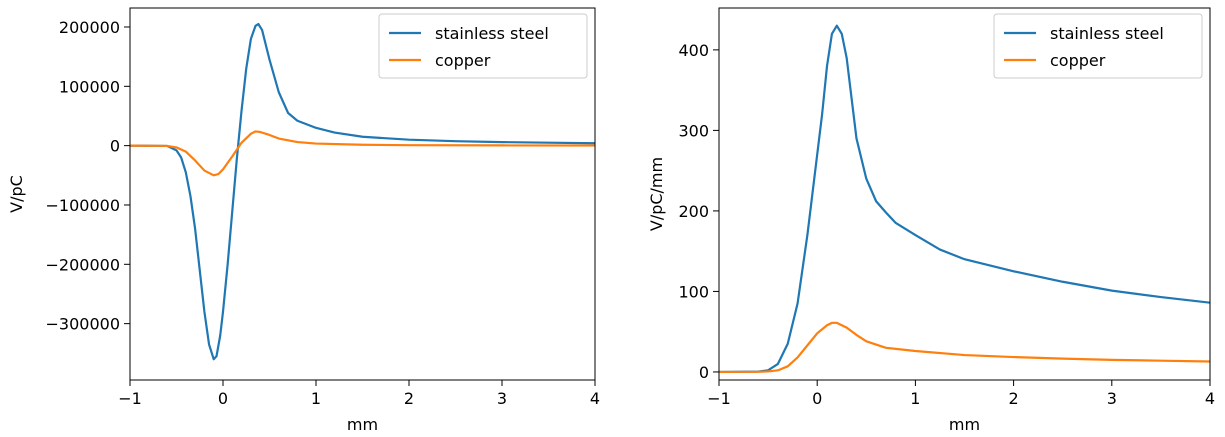 The image size is (1225, 437). I want to click on right-legend-label-0: stainless steel, so click(1107, 33).